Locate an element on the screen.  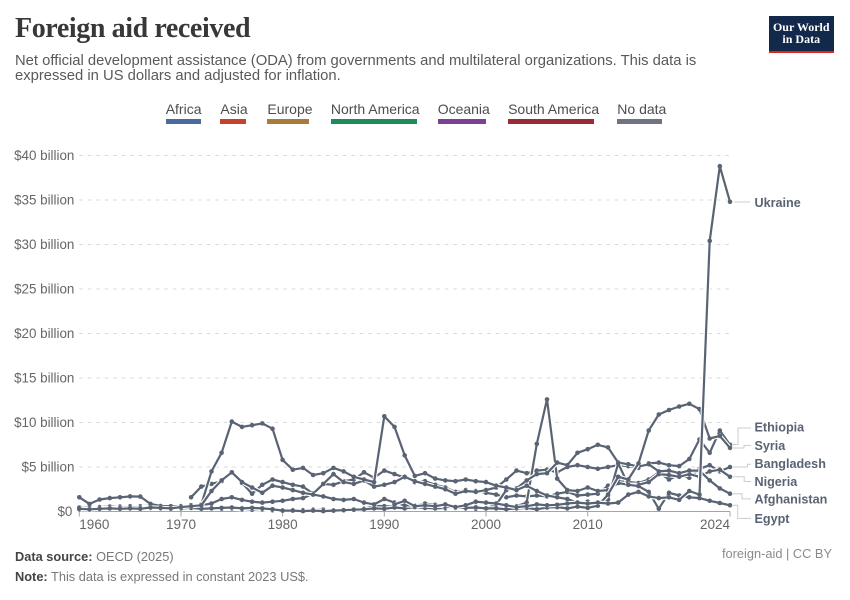
svg-text: $40 billion is located at coordinates (44, 155).